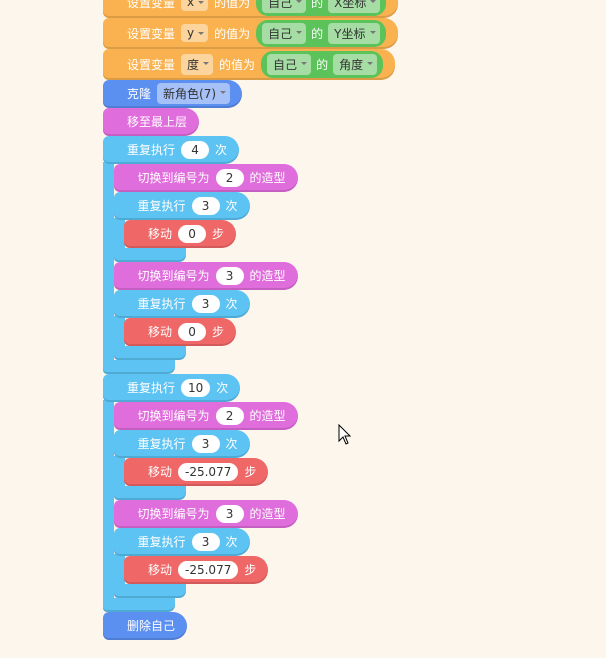 The height and width of the screenshot is (658, 606). What do you see at coordinates (157, 122) in the screenshot?
I see `block-label: 移至最上层` at bounding box center [157, 122].